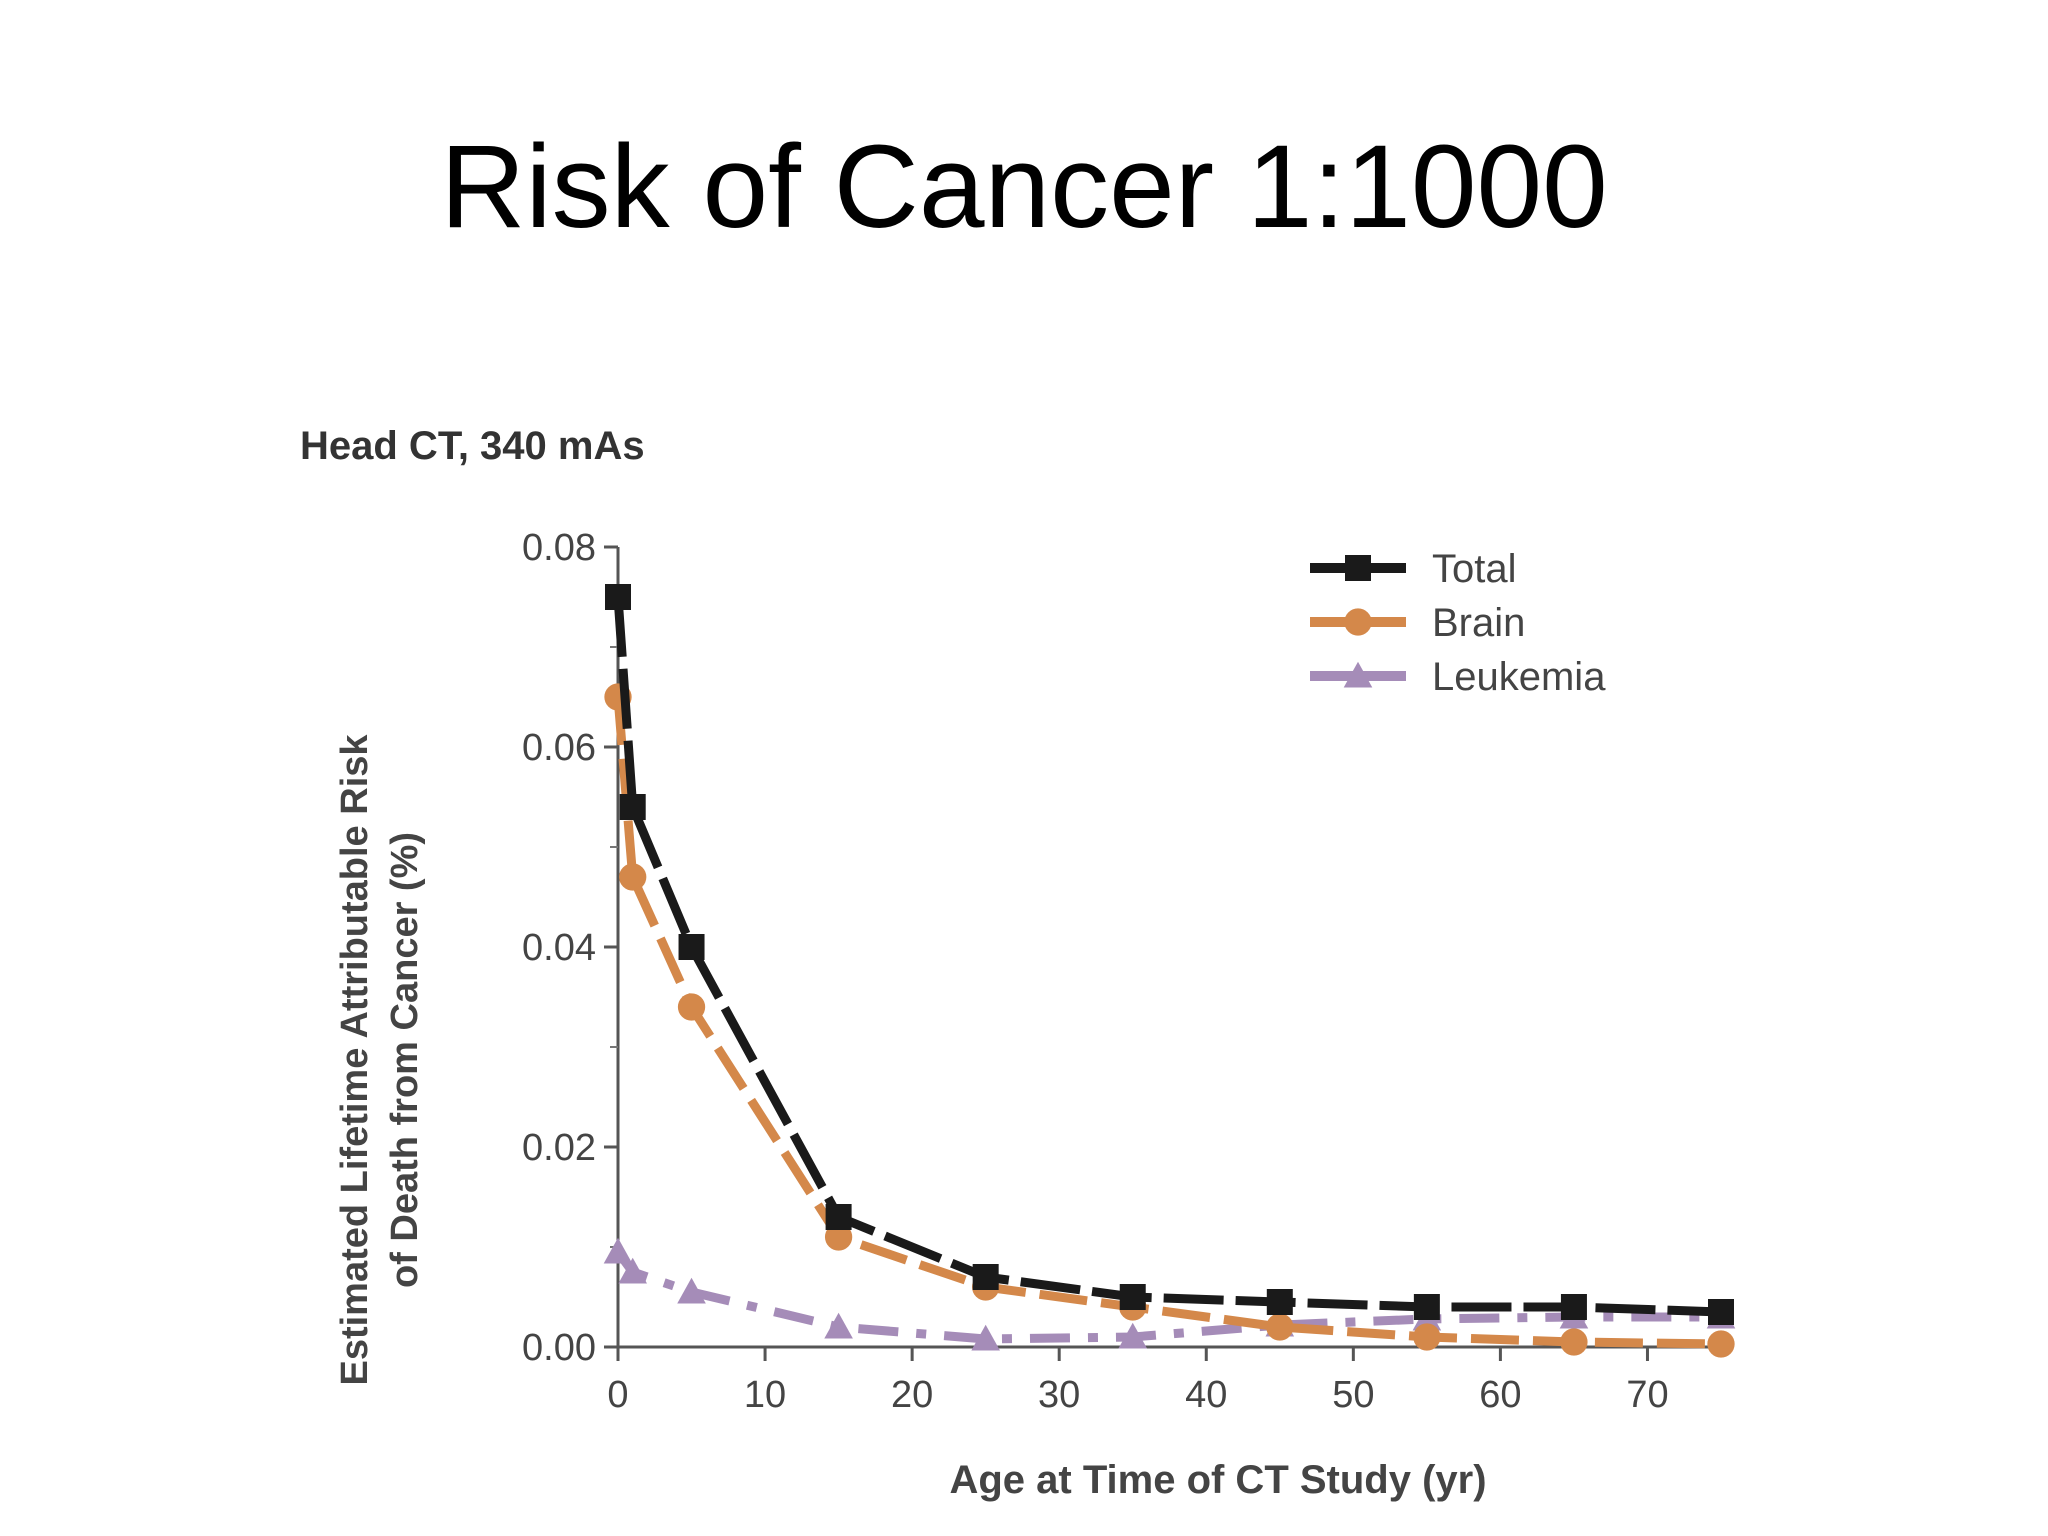 This screenshot has width=2048, height=1536. I want to click on y-tick-label: 0.00, so click(559, 1348).